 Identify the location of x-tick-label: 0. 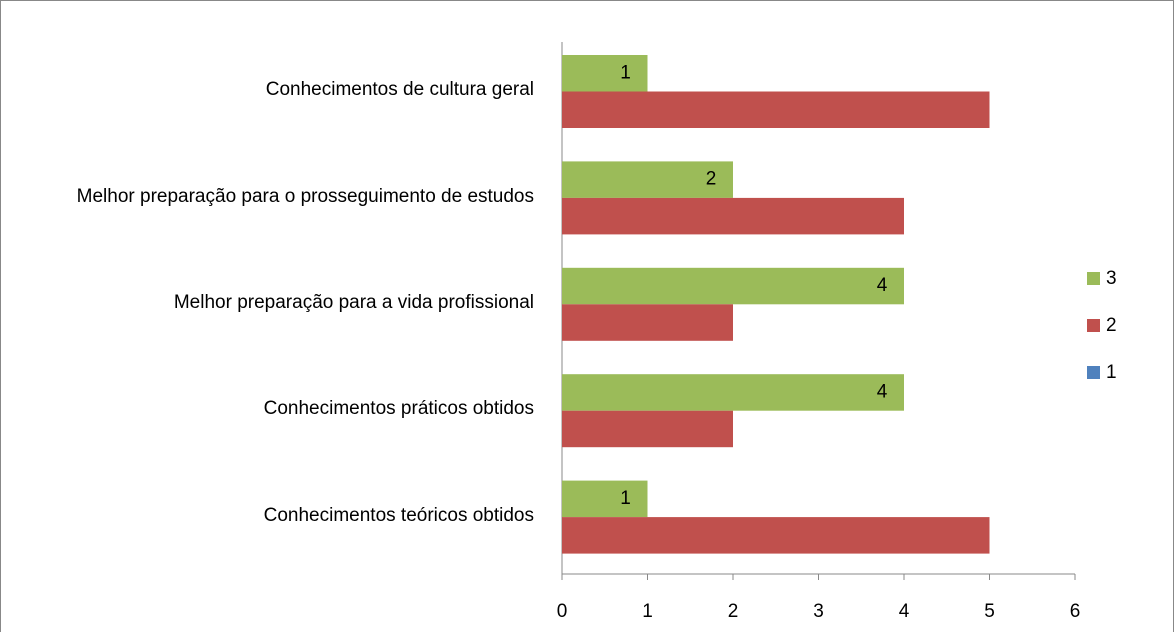
(562, 611).